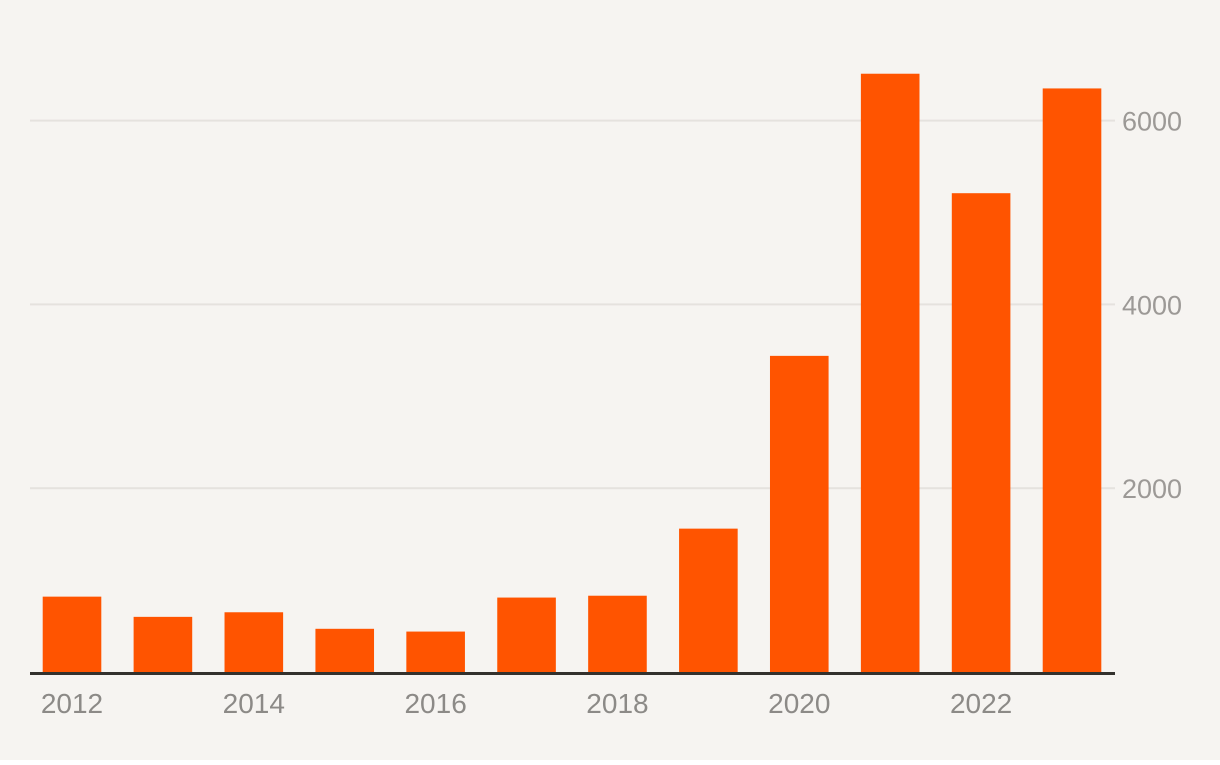 Image resolution: width=1220 pixels, height=765 pixels. I want to click on bar-2023, so click(1072, 380).